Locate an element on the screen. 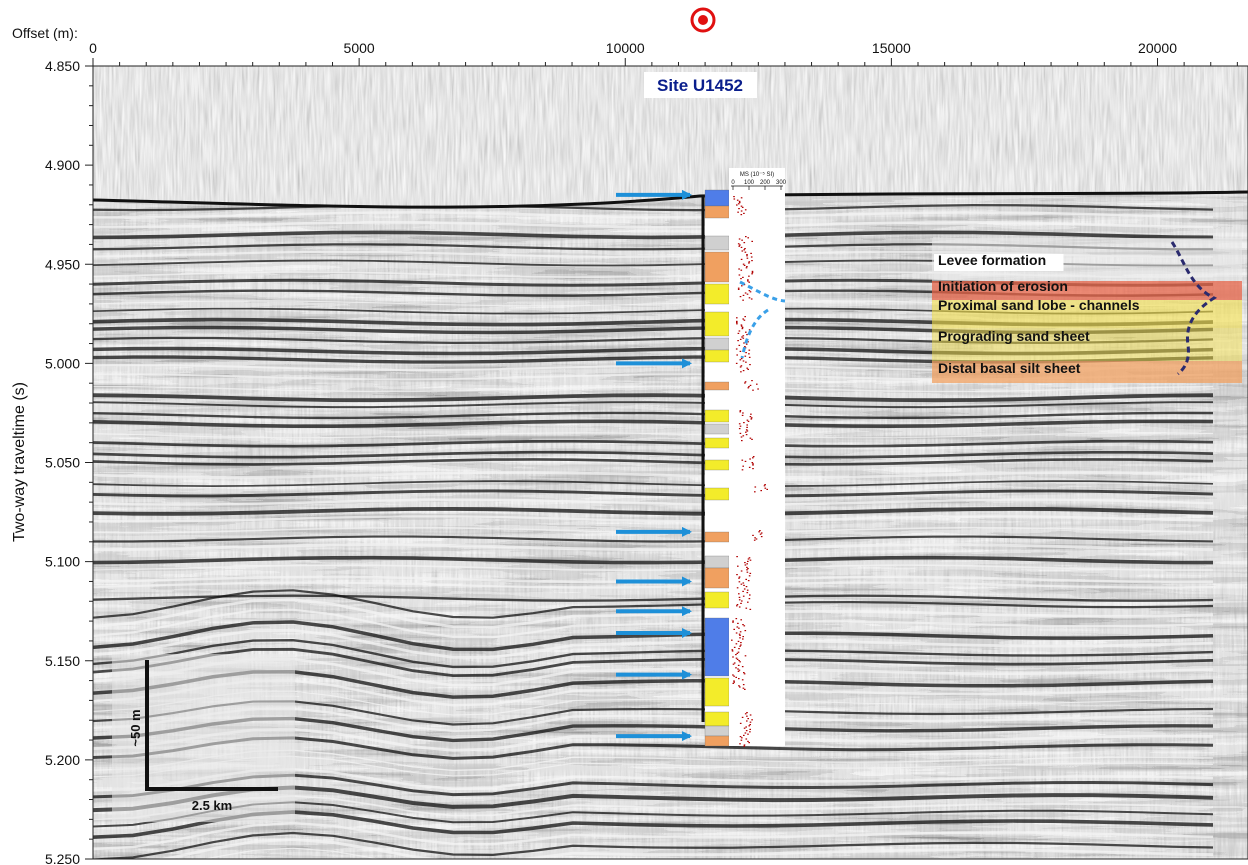  legend-item-label: Prograding sand sheet is located at coordinates (1014, 336).